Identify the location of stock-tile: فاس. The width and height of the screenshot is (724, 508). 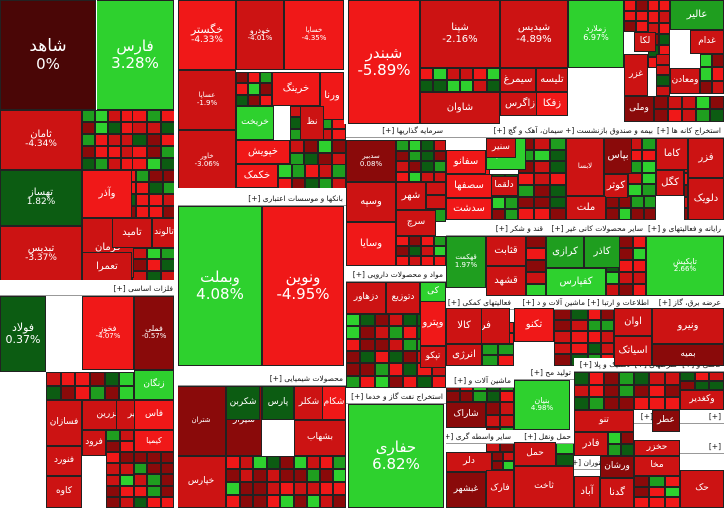
(154, 415).